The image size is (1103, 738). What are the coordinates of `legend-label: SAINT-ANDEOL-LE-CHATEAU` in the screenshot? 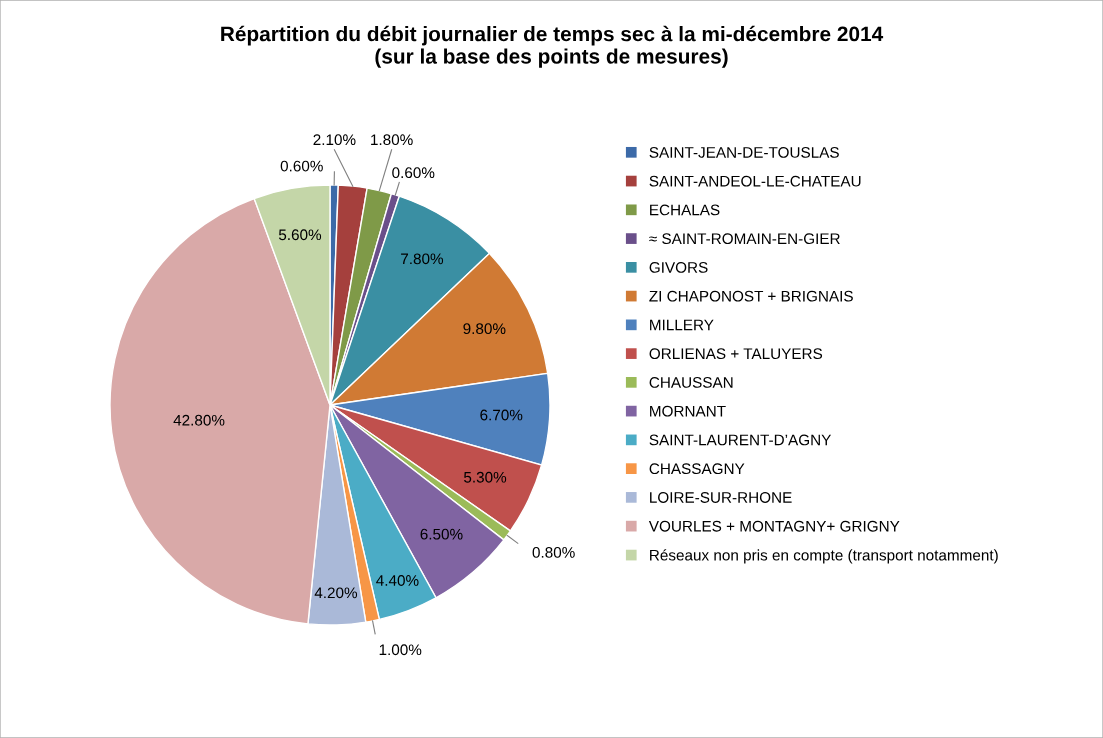 It's located at (755, 181).